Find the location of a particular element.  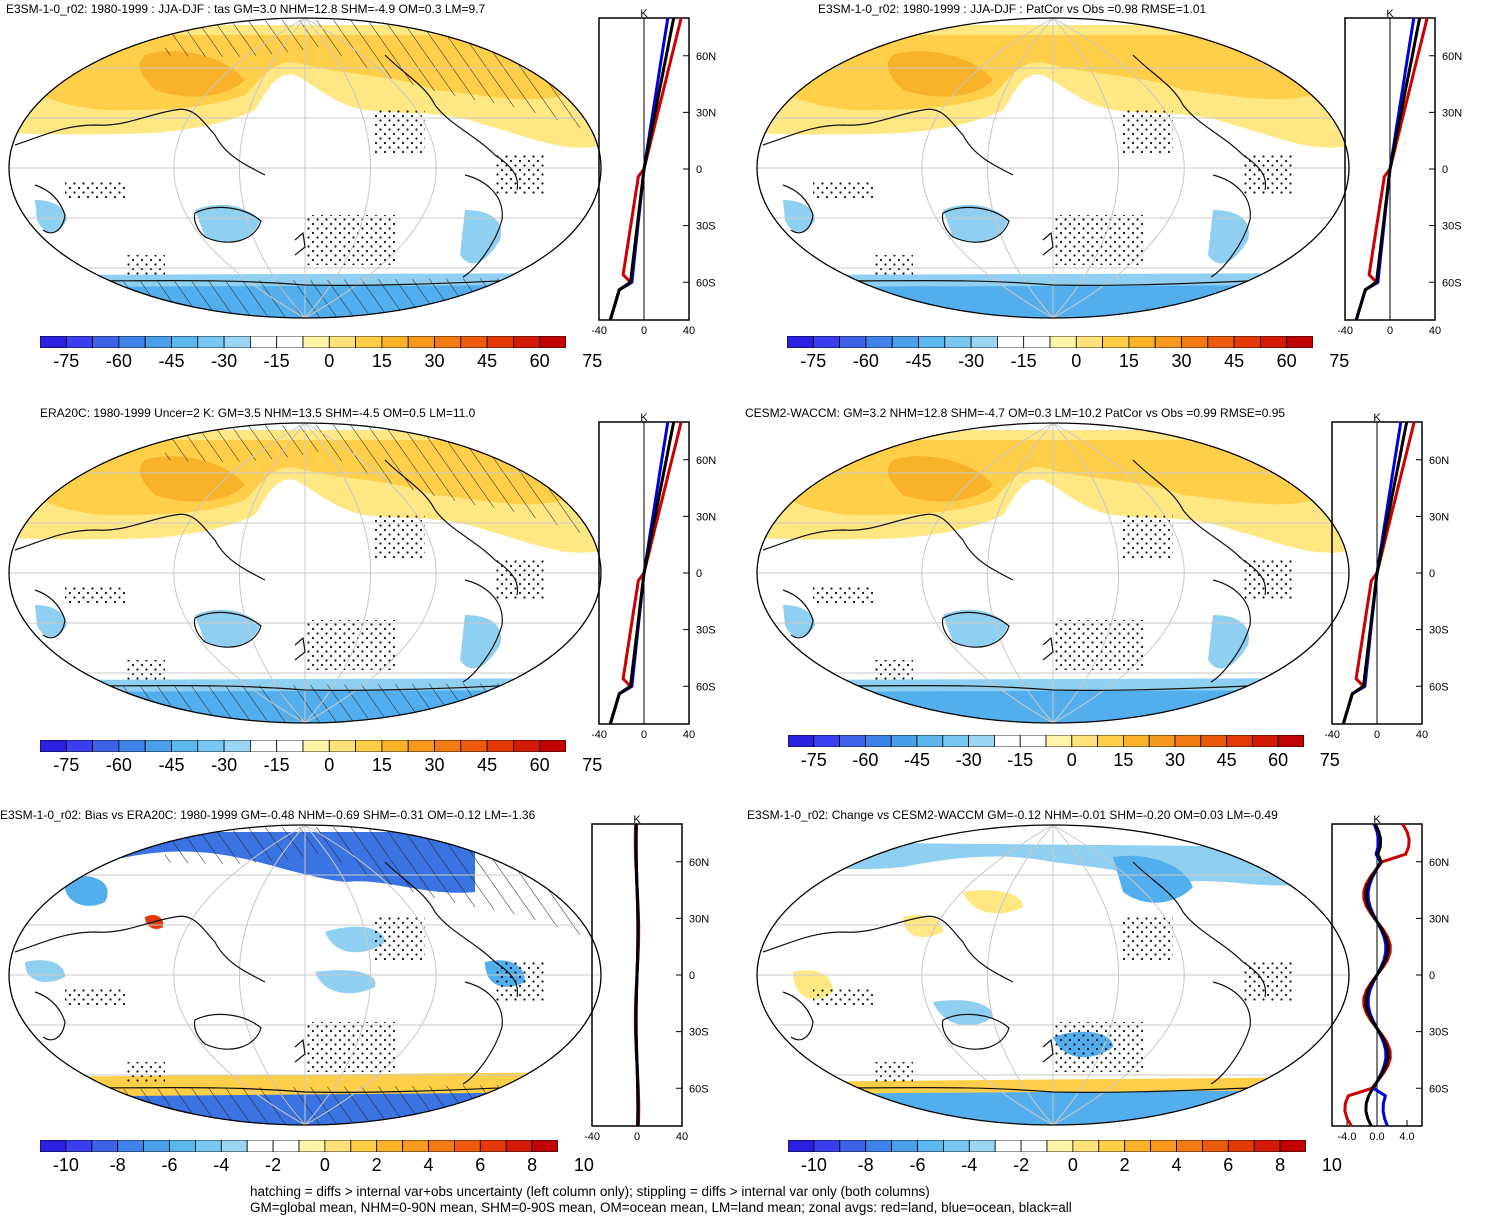

colorbar-tick-label: 15 is located at coordinates (381, 361).